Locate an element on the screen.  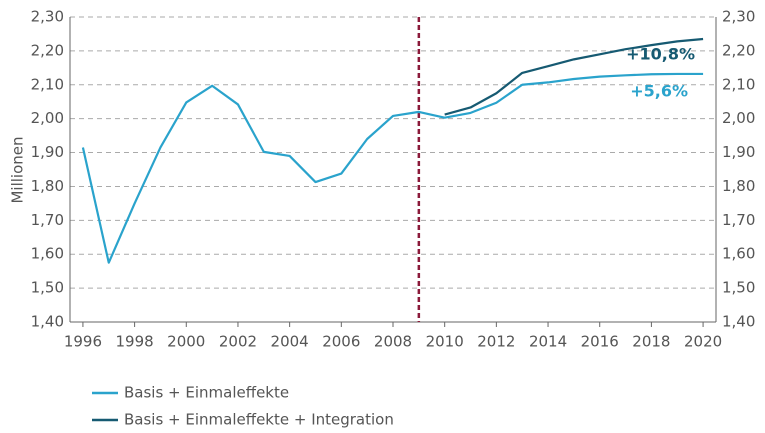
y2-tick-label: 1,80 is located at coordinates (738, 186).